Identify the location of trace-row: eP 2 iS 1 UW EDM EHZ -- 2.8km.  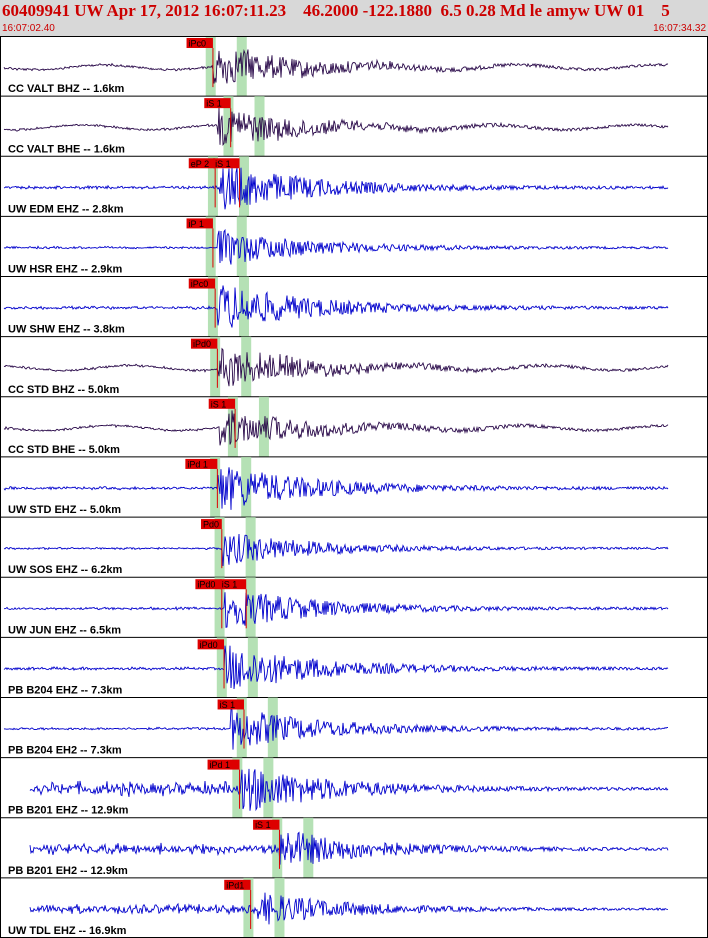
(354, 186).